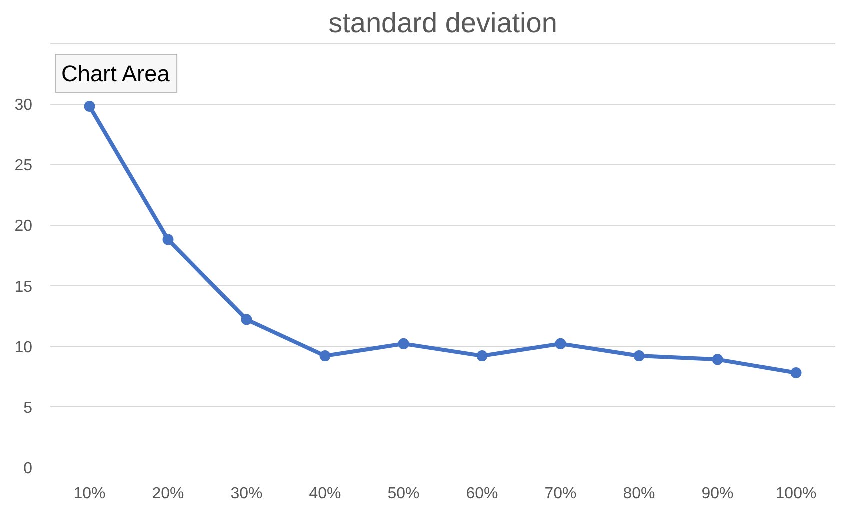 The width and height of the screenshot is (862, 510). What do you see at coordinates (482, 494) in the screenshot?
I see `x-tick-label: 60%` at bounding box center [482, 494].